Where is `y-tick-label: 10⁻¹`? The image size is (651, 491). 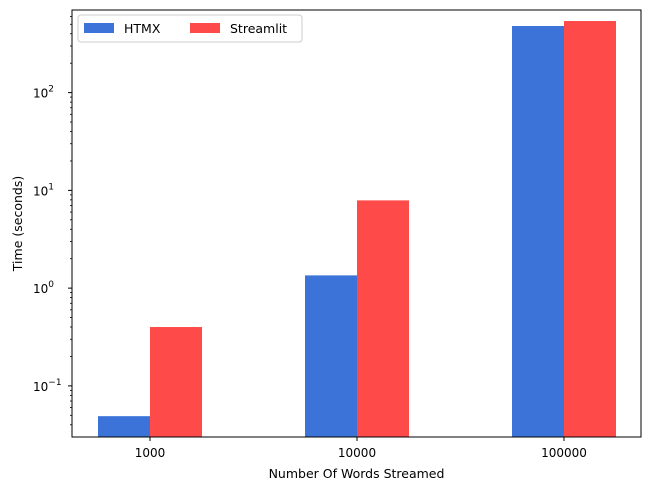 y-tick-label: 10⁻¹ is located at coordinates (47, 386).